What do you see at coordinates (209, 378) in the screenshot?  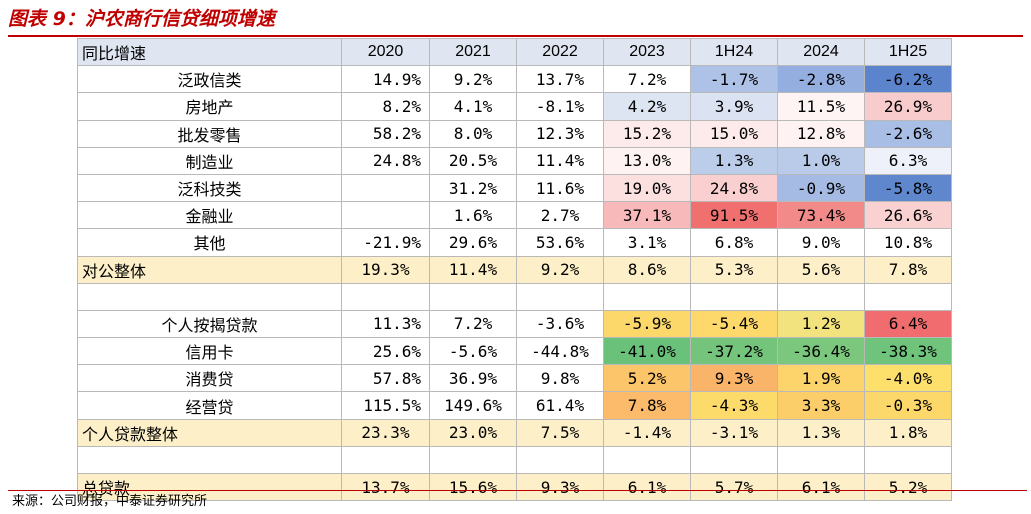 I see `row-label: 消费贷` at bounding box center [209, 378].